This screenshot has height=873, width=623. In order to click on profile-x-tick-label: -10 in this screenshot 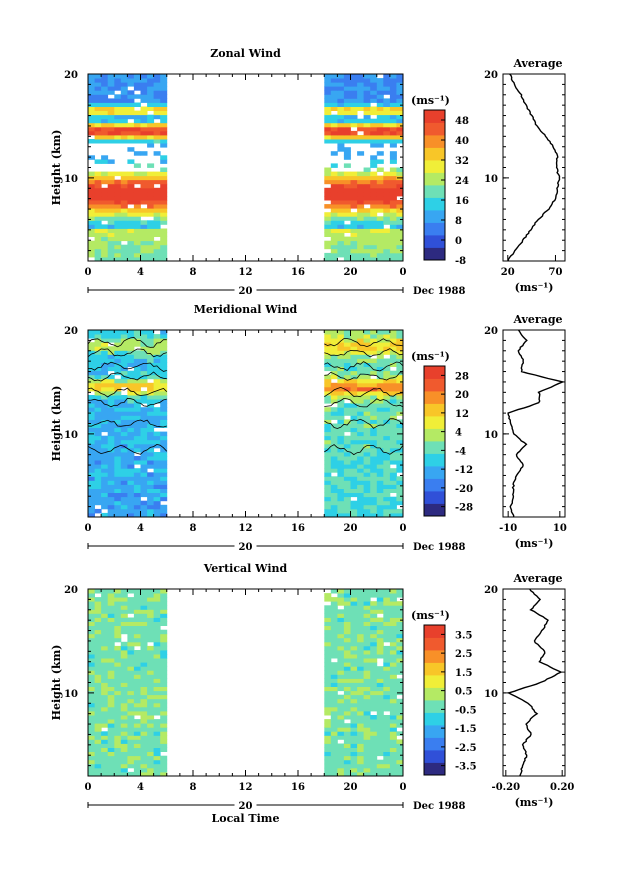, I will do `click(508, 528)`.